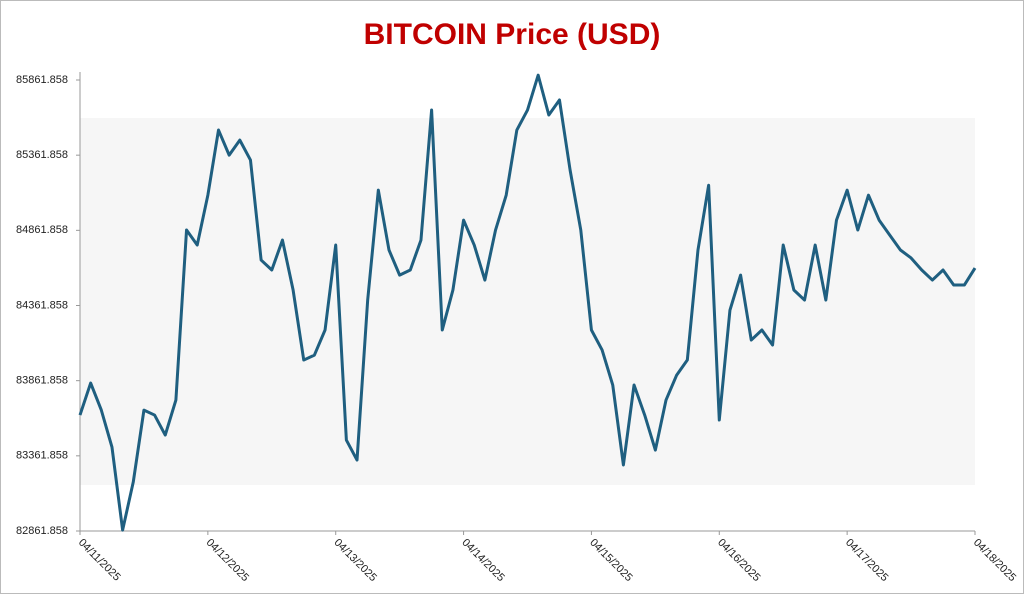 The height and width of the screenshot is (594, 1024). What do you see at coordinates (42, 305) in the screenshot?
I see `y-tick-label: 84361.858` at bounding box center [42, 305].